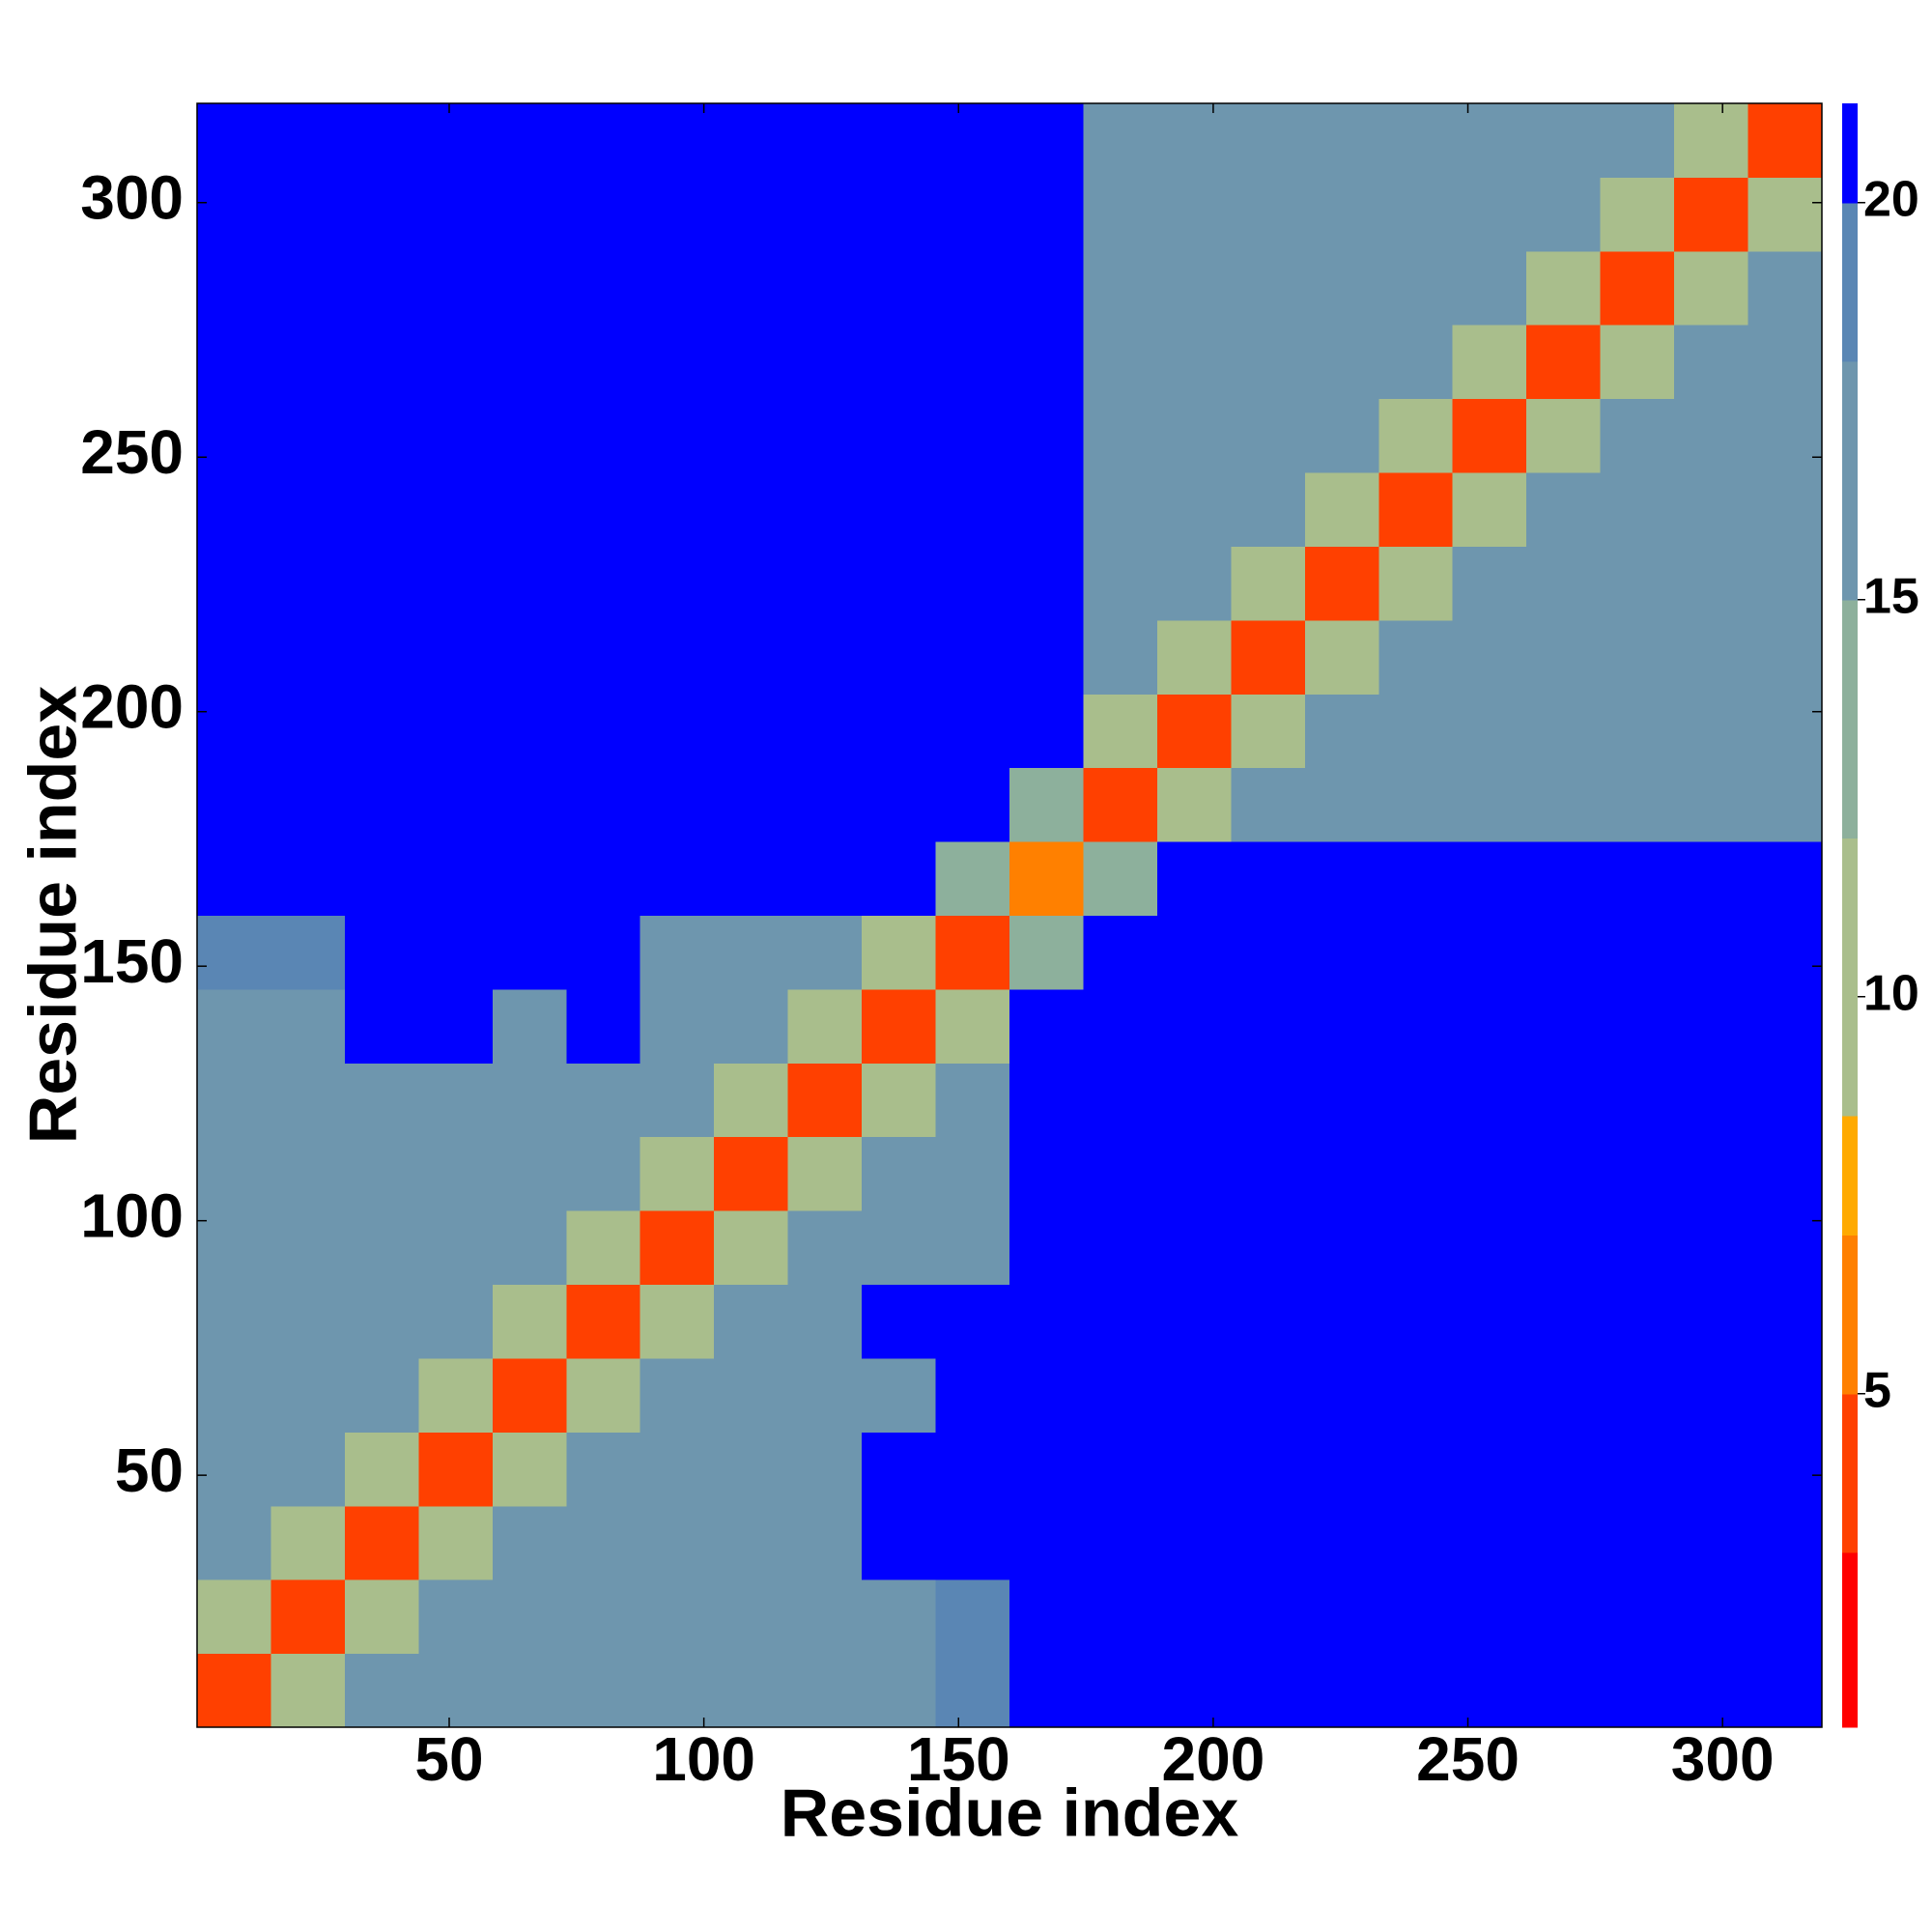 The width and height of the screenshot is (1932, 1932). Describe the element at coordinates (149, 1470) in the screenshot. I see `y-tick-label: 50` at that location.